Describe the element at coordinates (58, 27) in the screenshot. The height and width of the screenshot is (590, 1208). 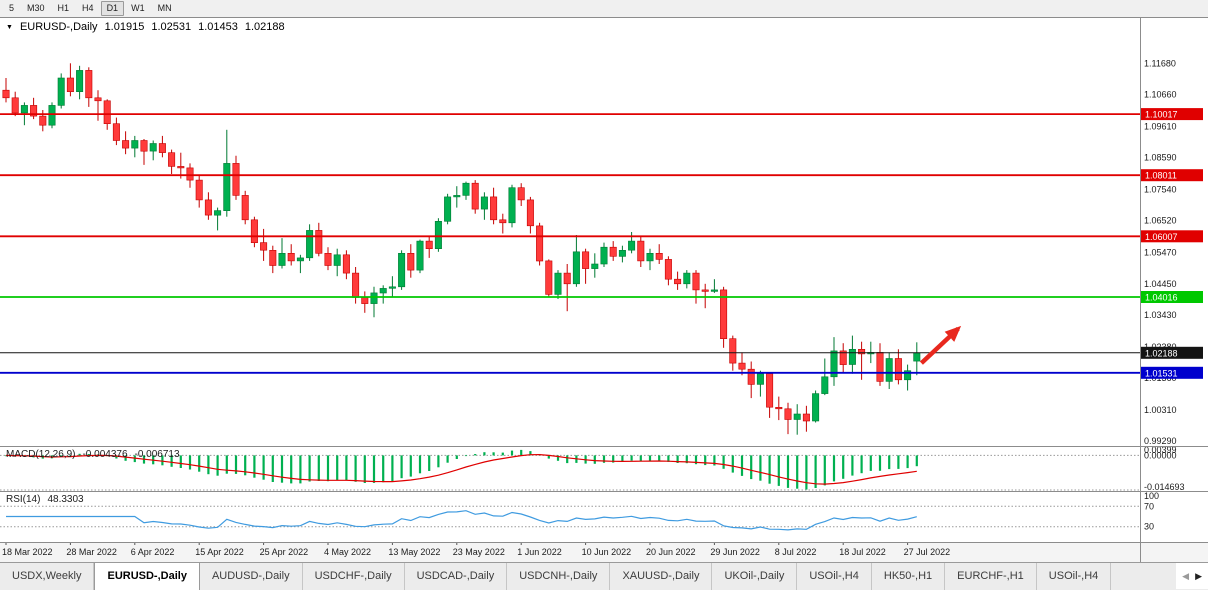
I see `symbol-label: EURUSD-,Daily` at that location.